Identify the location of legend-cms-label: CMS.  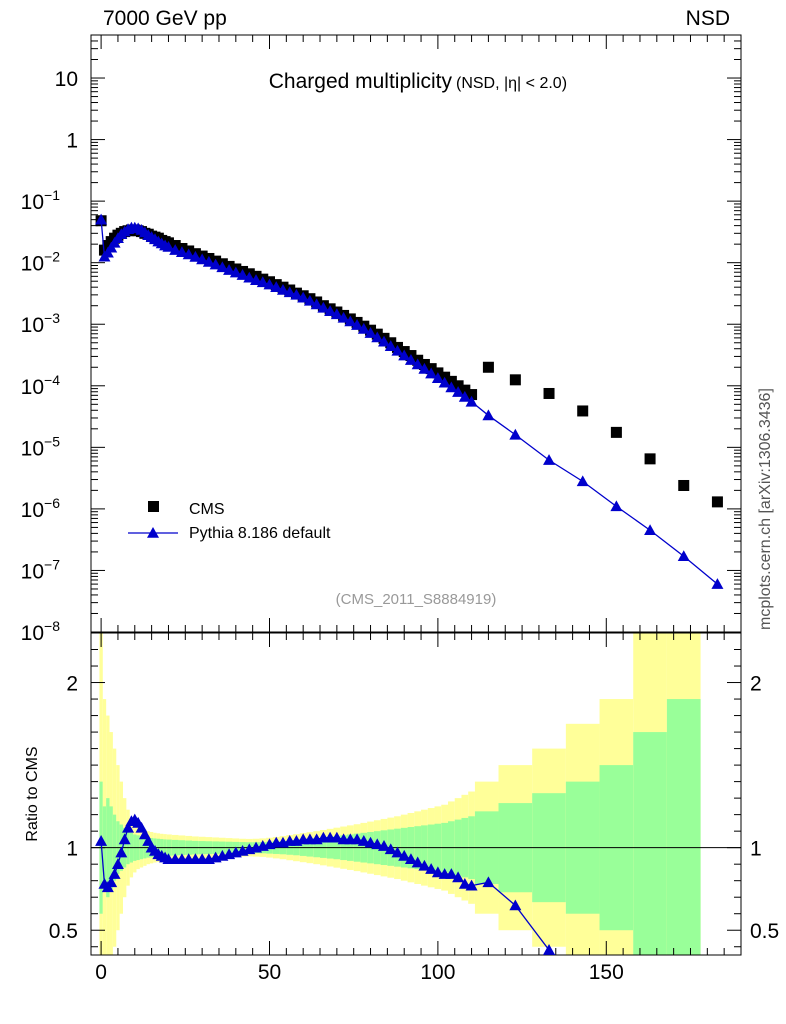
(207, 509).